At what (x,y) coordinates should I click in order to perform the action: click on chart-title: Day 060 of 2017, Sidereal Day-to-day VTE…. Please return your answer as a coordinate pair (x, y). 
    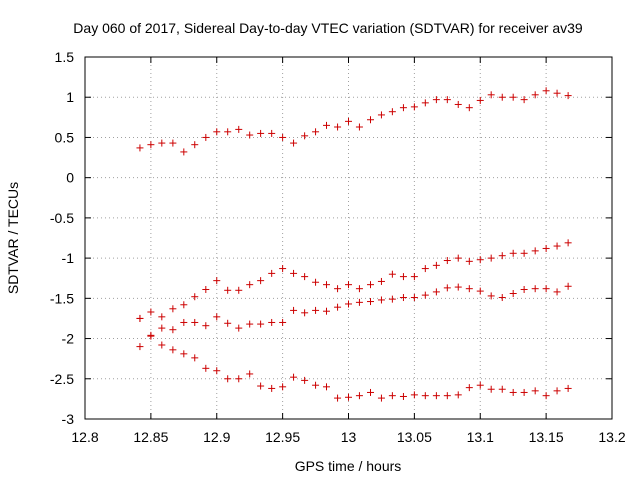
    Looking at the image, I should click on (328, 28).